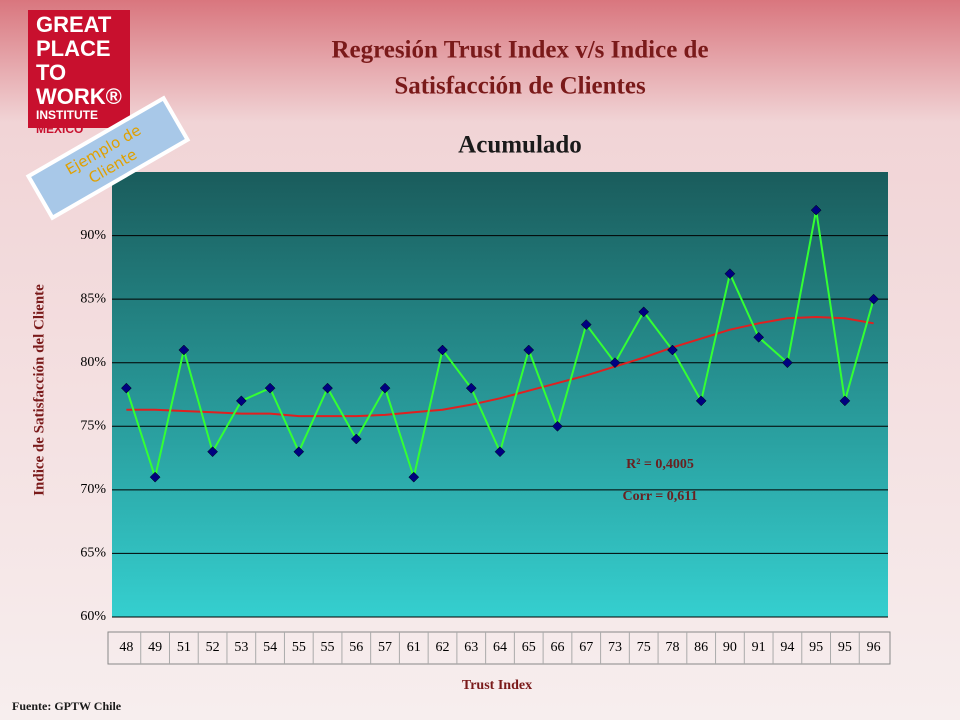 This screenshot has width=960, height=725. What do you see at coordinates (126, 647) in the screenshot?
I see `x-tick-label: 48` at bounding box center [126, 647].